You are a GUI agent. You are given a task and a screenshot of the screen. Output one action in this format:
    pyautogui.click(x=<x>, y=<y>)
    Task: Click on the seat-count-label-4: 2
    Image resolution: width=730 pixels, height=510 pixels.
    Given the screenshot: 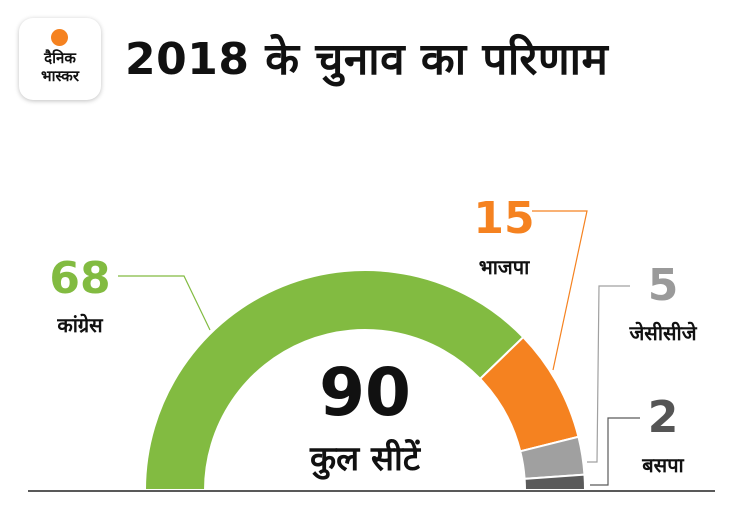 What is the action you would take?
    pyautogui.click(x=663, y=417)
    